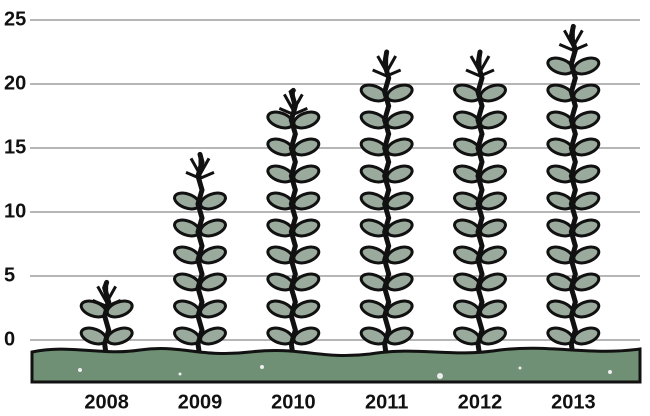 The image size is (650, 416). I want to click on x-tick-label: 2008, so click(106, 402).